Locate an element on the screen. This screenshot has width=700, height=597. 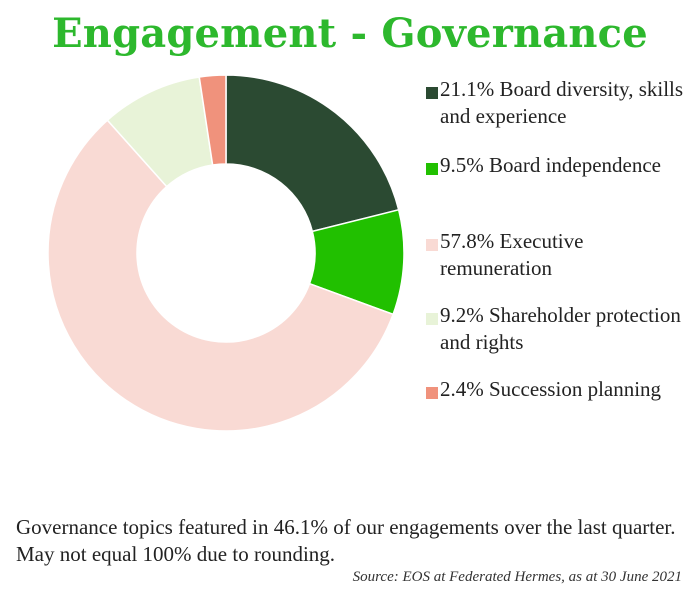
slice-board-diversity is located at coordinates (312, 153).